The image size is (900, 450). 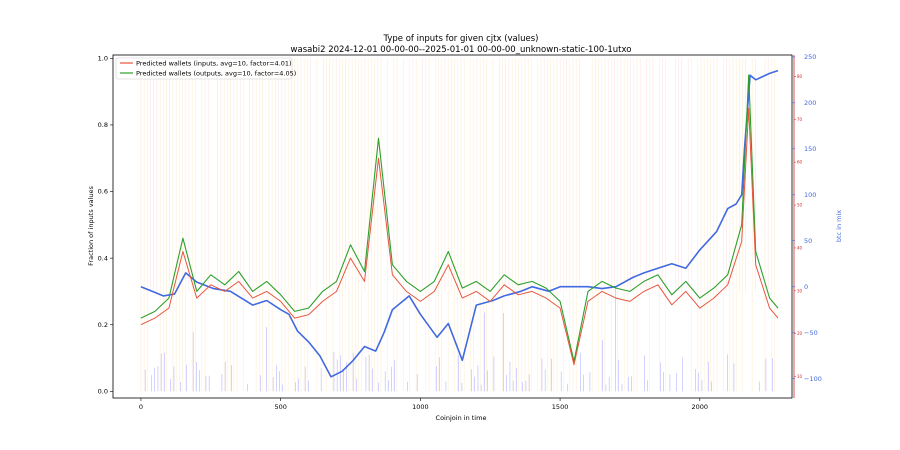 I want to click on right-tick-label: 250, so click(x=810, y=57).